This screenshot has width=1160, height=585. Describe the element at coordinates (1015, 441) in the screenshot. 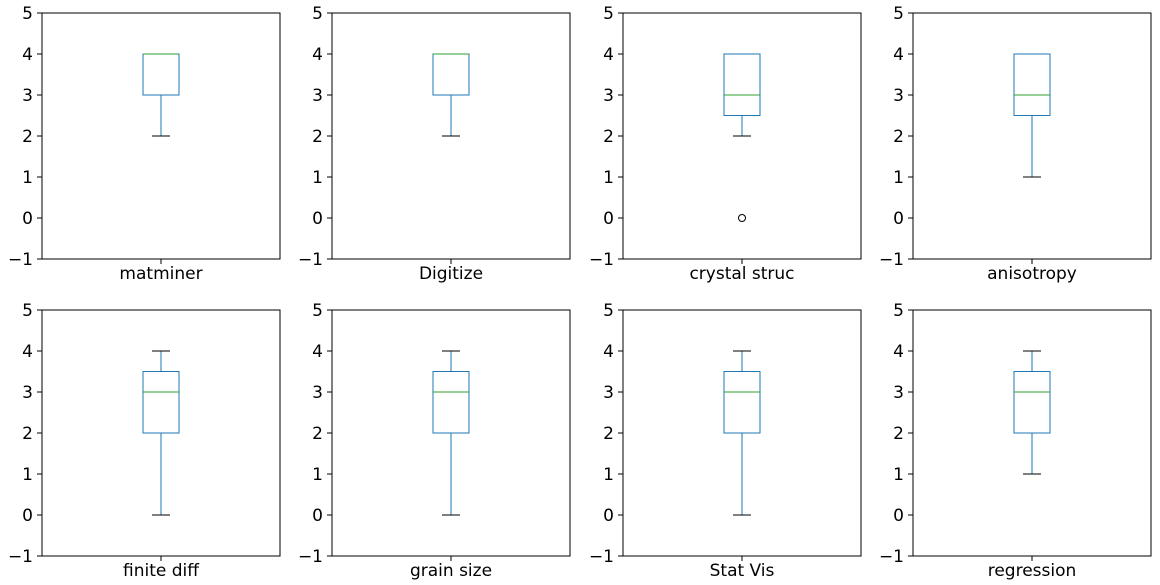

I see `subplot-7: −1 0 1 2 3 4 5 regression` at that location.